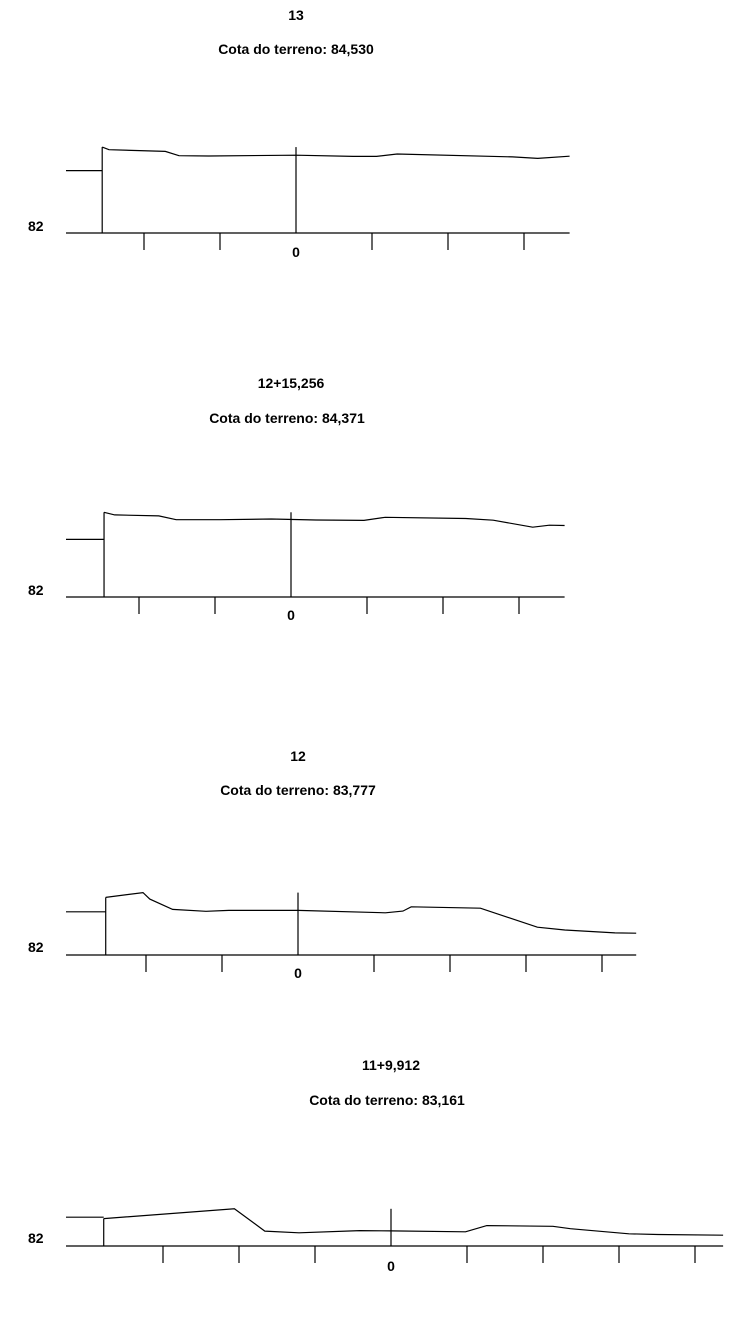 The width and height of the screenshot is (731, 1337). What do you see at coordinates (296, 49) in the screenshot?
I see `terrain-elevation-label: Cota do terreno: 84,530` at bounding box center [296, 49].